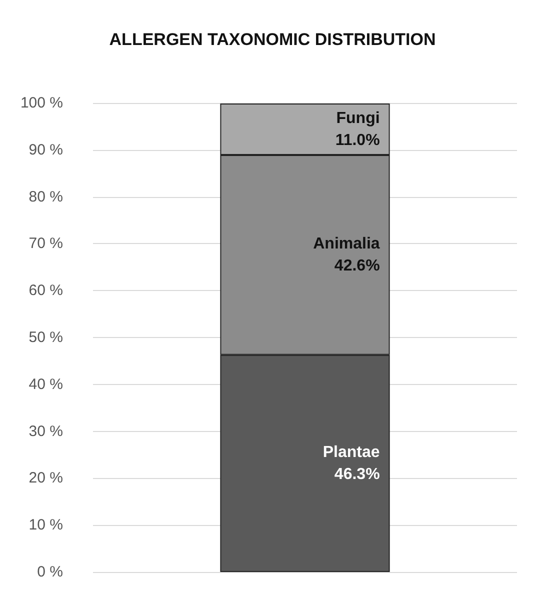  Describe the element at coordinates (272, 39) in the screenshot. I see `chart-title: ALLERGEN TAXONOMIC DISTRIBUTION` at that location.